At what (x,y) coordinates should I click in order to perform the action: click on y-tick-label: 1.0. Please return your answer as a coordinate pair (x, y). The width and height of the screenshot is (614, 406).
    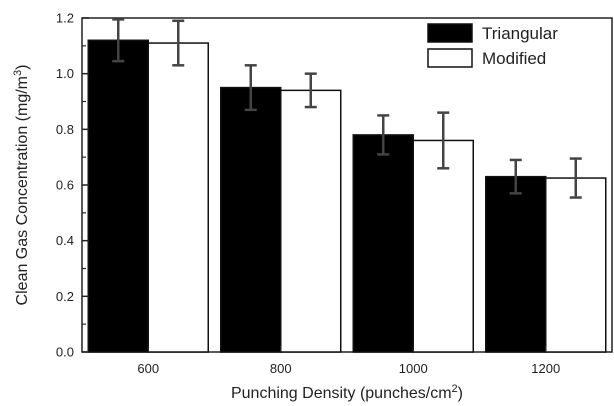
    Looking at the image, I should click on (65, 73).